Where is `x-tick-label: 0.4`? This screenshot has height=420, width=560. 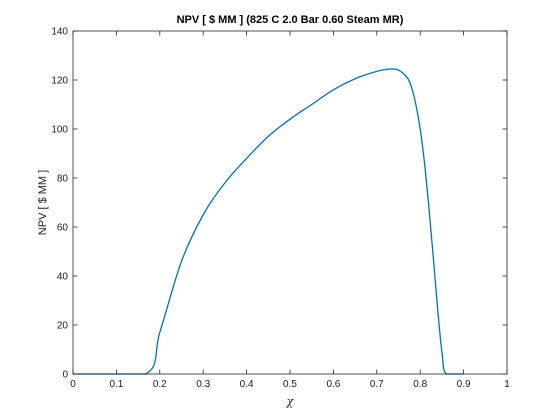
x-tick-label: 0.4 is located at coordinates (247, 384).